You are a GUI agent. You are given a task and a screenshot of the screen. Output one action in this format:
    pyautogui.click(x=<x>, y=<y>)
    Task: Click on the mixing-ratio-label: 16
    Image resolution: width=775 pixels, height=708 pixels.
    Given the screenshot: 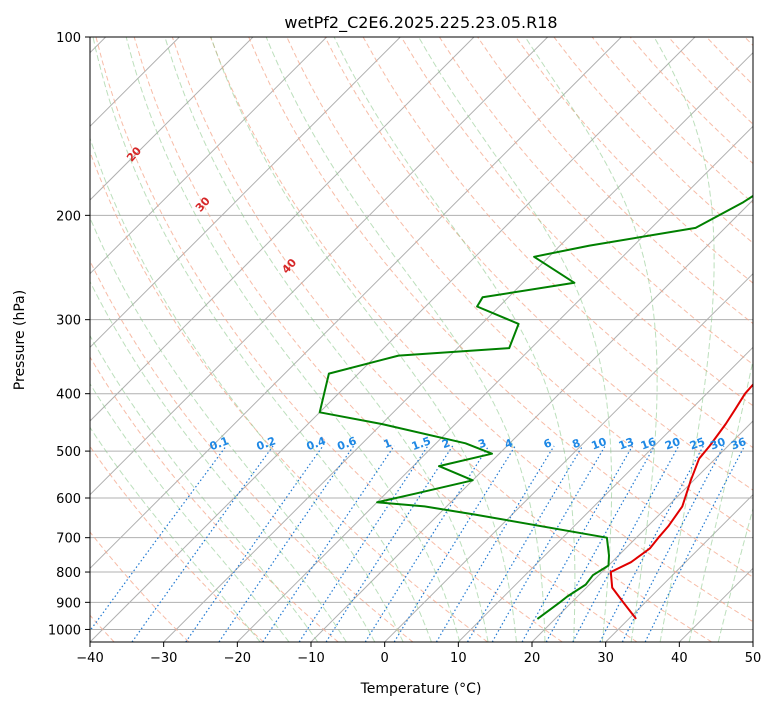 What is the action you would take?
    pyautogui.click(x=648, y=444)
    